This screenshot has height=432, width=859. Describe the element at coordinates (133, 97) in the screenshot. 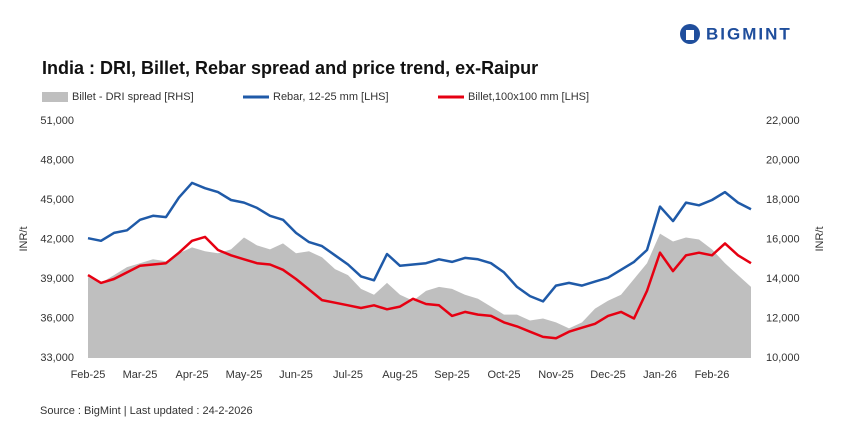

I see `legend-label: Billet - DRI spread [RHS]` at that location.